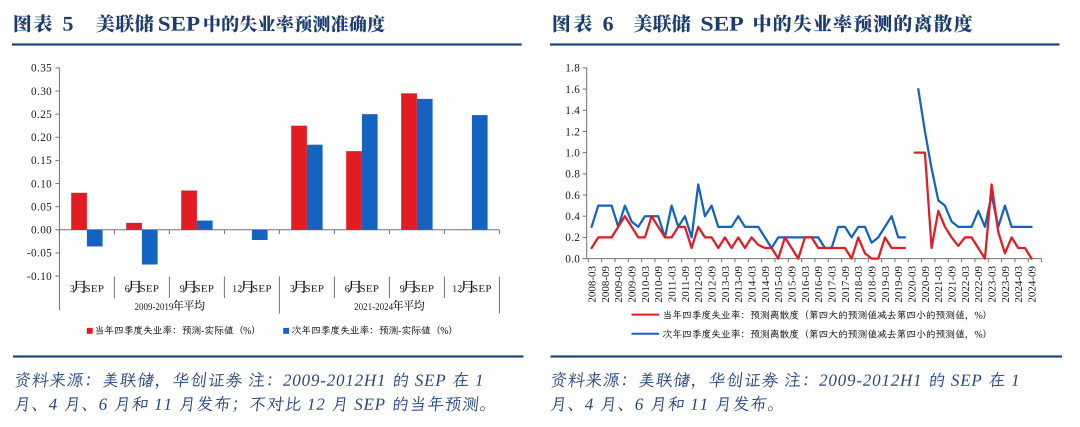 Image resolution: width=1080 pixels, height=427 pixels. Describe the element at coordinates (1032, 284) in the screenshot. I see `svg-text: 2024-09` at that location.